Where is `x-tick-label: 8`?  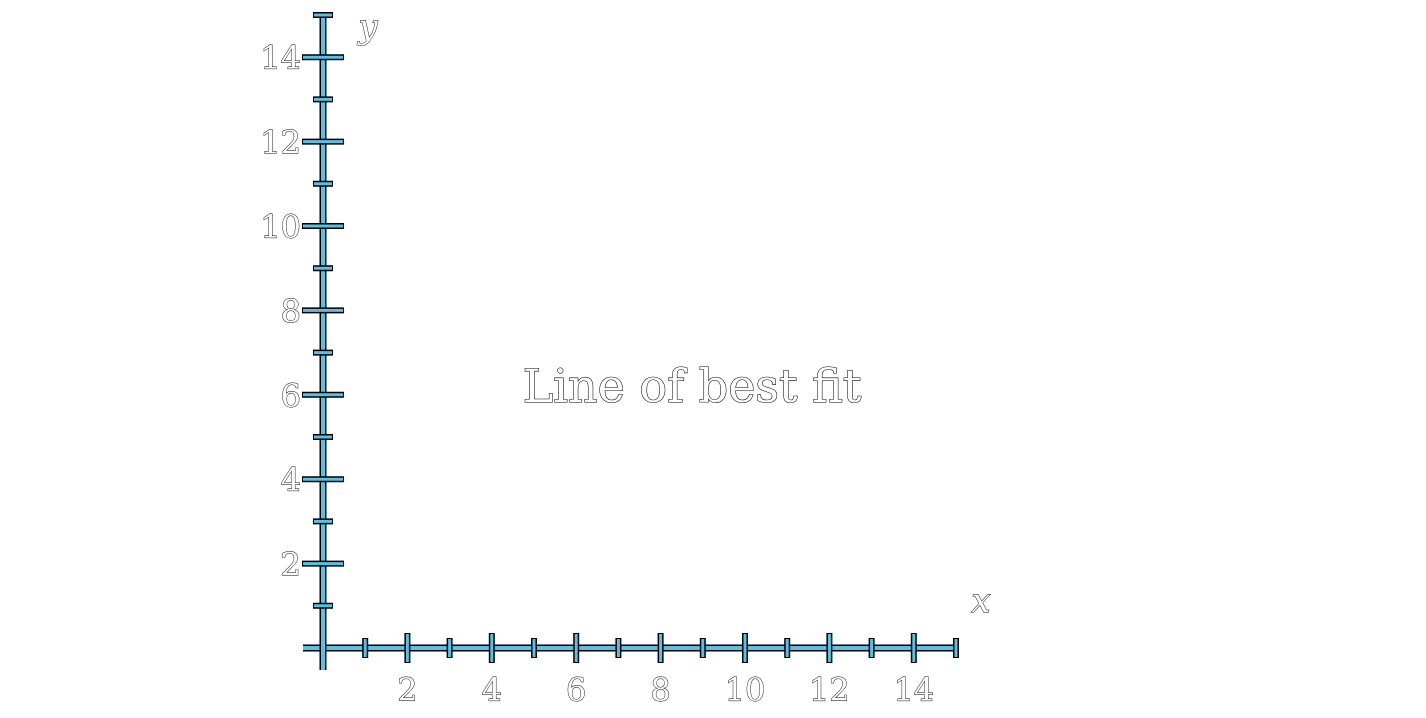 x-tick-label: 8 is located at coordinates (660, 690).